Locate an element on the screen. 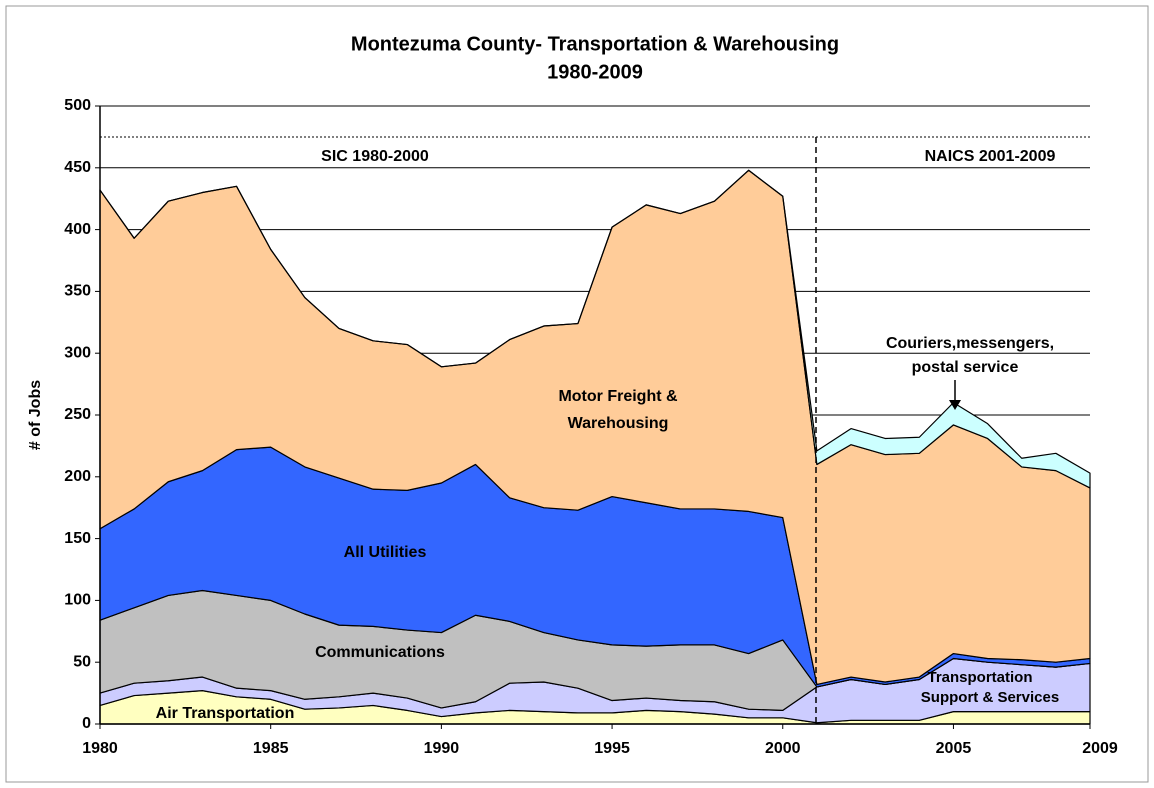  annotation: All Utilities is located at coordinates (385, 552).